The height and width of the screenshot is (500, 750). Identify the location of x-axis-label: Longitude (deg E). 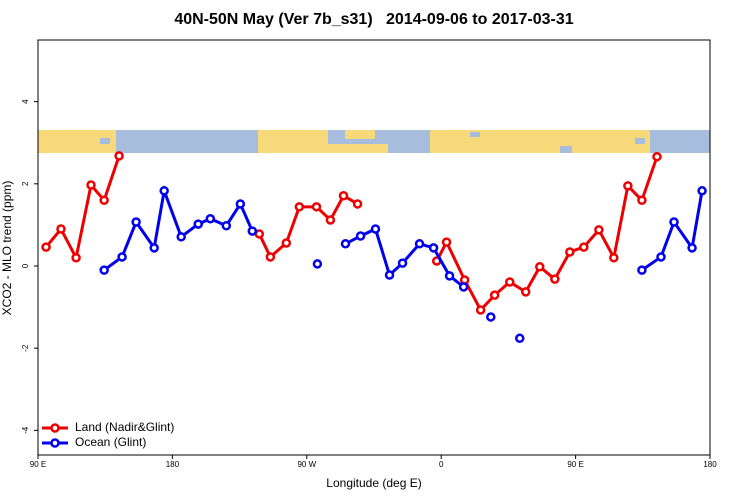
(373, 483).